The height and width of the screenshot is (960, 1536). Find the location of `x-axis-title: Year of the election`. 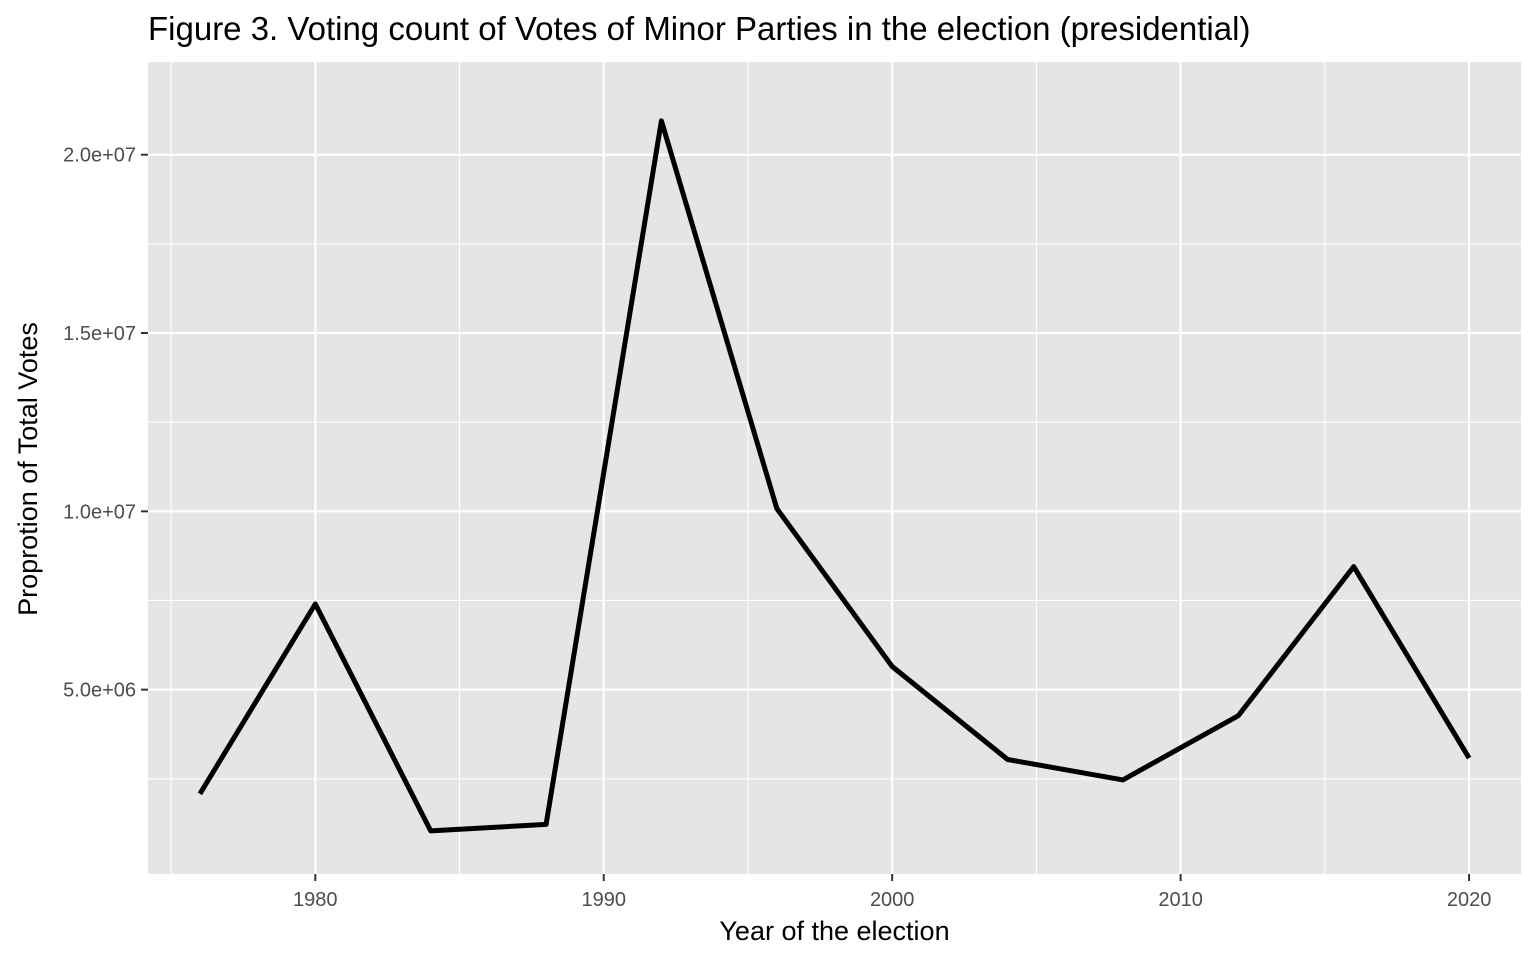

x-axis-title: Year of the election is located at coordinates (834, 931).